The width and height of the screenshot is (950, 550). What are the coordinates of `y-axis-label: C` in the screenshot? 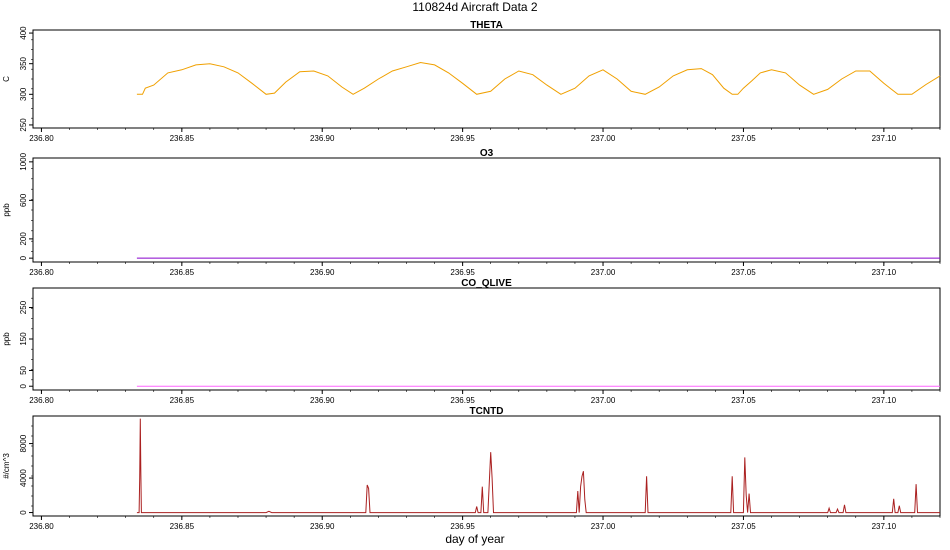 It's located at (6, 79).